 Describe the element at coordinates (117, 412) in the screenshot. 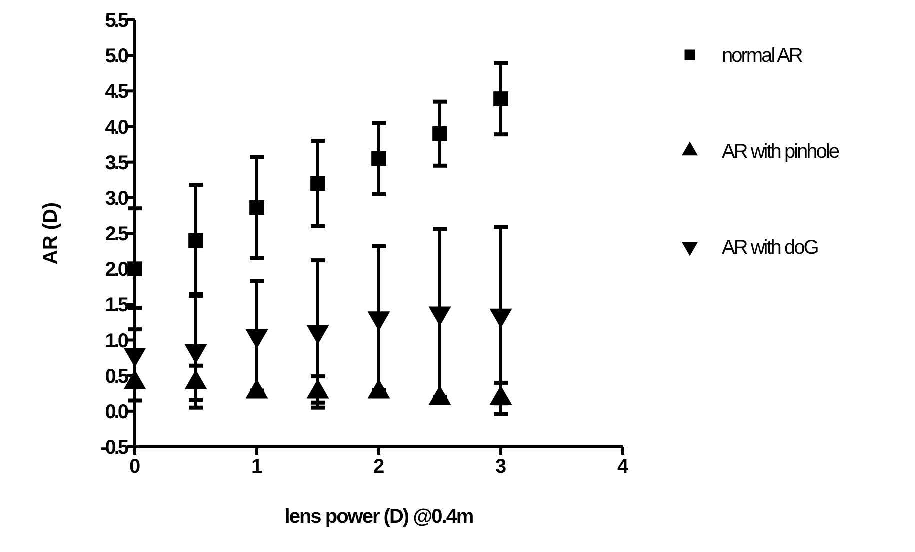

I see `y-tick-label: 0.0` at that location.